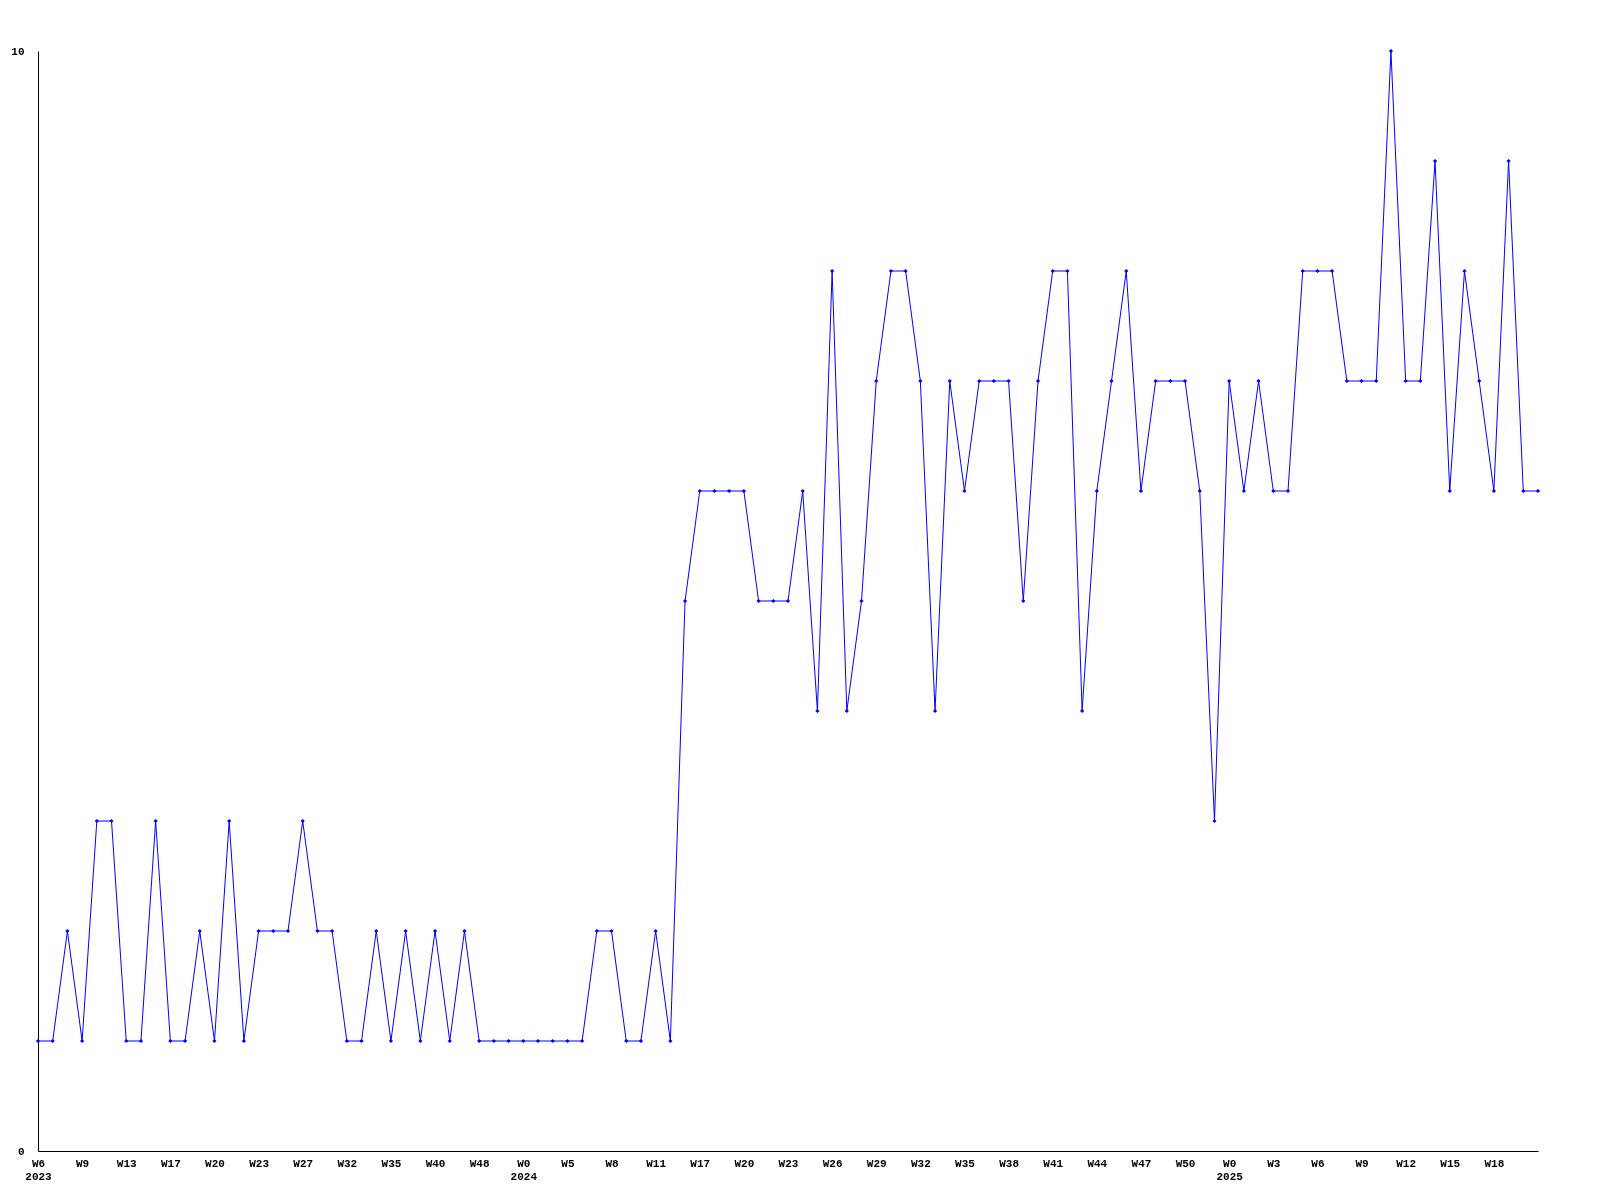 This screenshot has width=1600, height=1200. What do you see at coordinates (876, 1163) in the screenshot?
I see `x-tick-label: W29` at bounding box center [876, 1163].